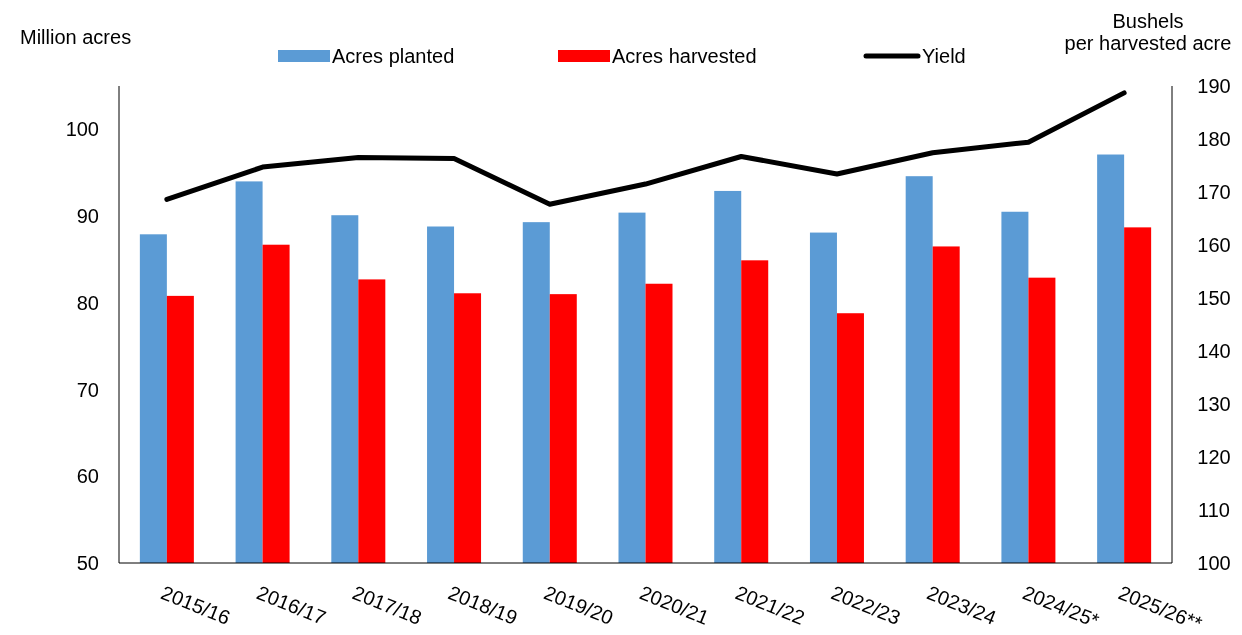  What do you see at coordinates (82, 129) in the screenshot?
I see `y-tick-label: 100` at bounding box center [82, 129].